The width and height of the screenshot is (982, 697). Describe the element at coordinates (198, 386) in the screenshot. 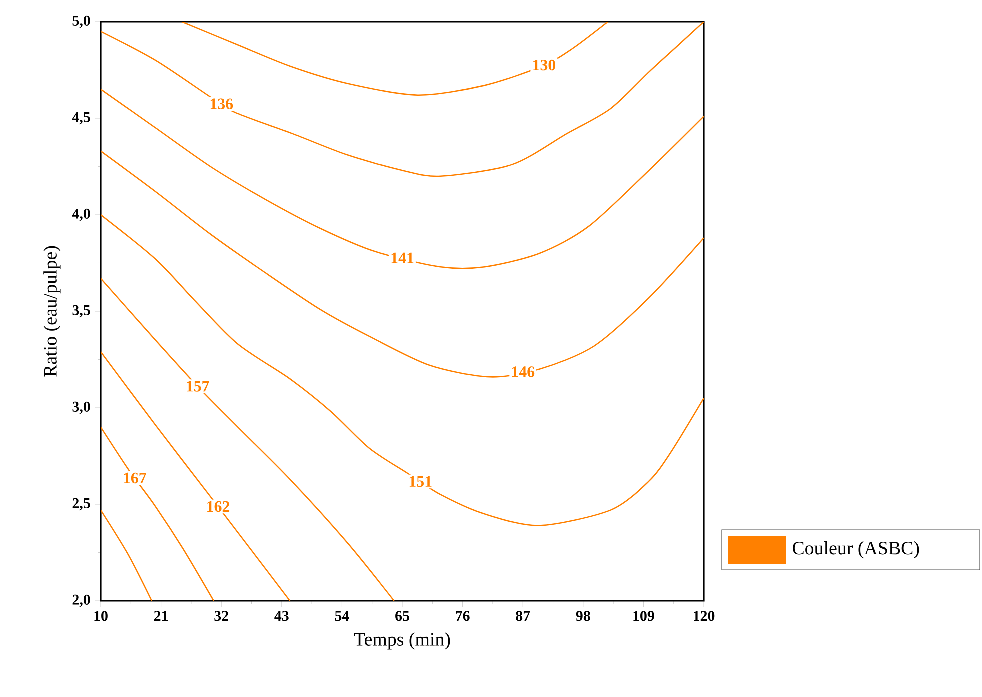

I see `series-label: 157` at that location.